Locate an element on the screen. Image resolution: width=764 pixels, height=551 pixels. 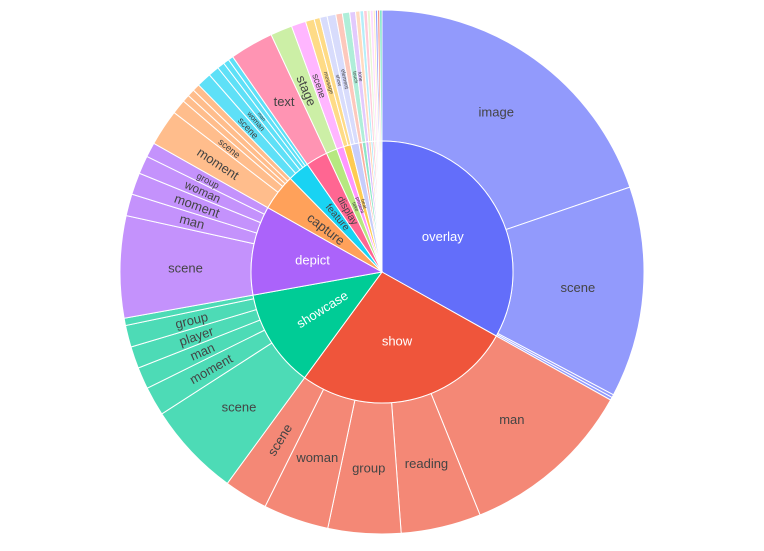
label-overlay-scene: scene is located at coordinates (578, 287).